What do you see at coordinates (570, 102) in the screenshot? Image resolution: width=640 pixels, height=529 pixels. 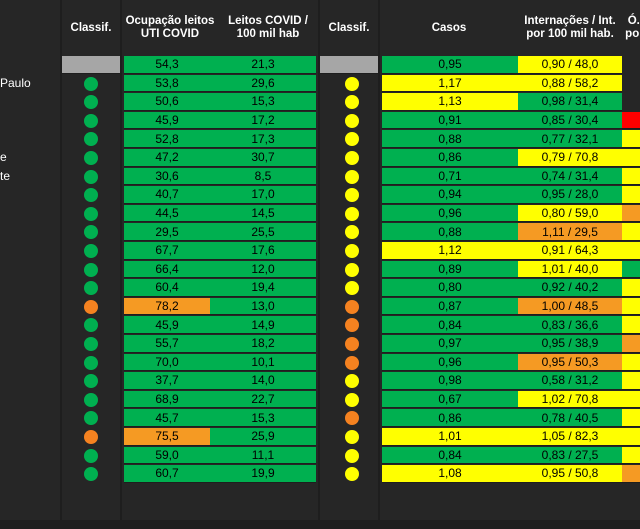 I see `internacoes-cell: 0,98 / 31,4` at bounding box center [570, 102].